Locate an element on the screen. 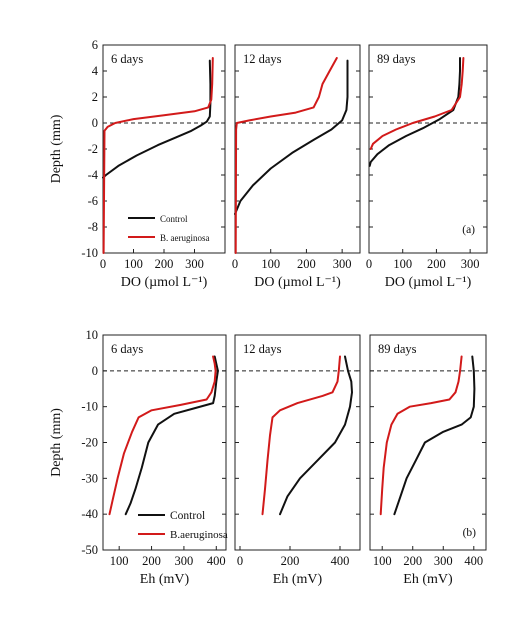  legend-label-b-aeruginosa: B. aeruginosa is located at coordinates (185, 238).